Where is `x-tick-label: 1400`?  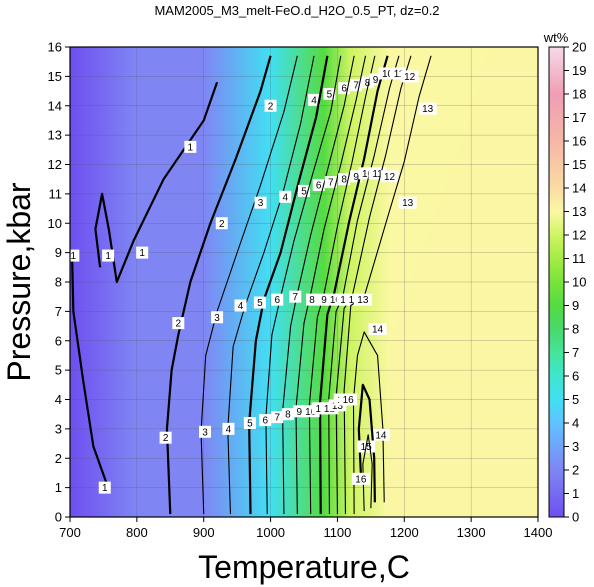
x-tick-label: 1400 is located at coordinates (538, 532).